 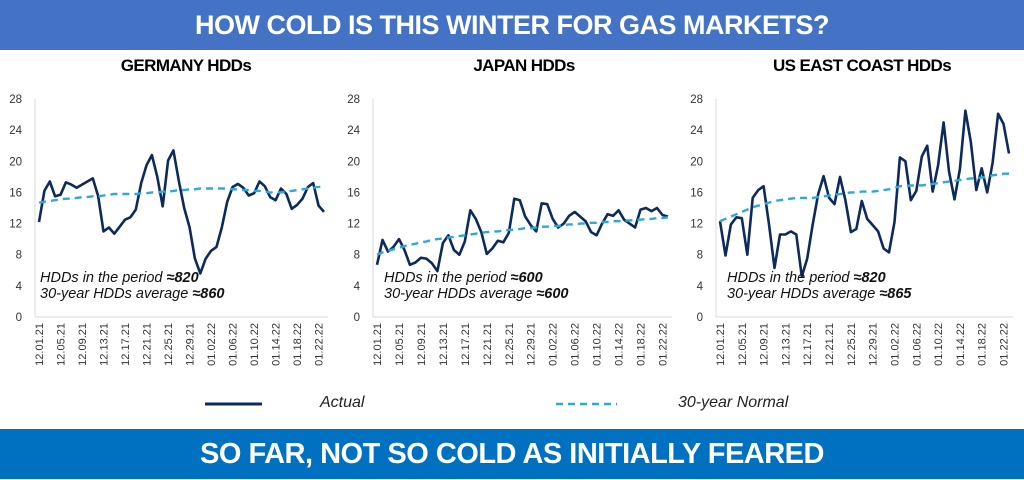 What do you see at coordinates (342, 402) in the screenshot?
I see `legend-actual-label: Actual` at bounding box center [342, 402].